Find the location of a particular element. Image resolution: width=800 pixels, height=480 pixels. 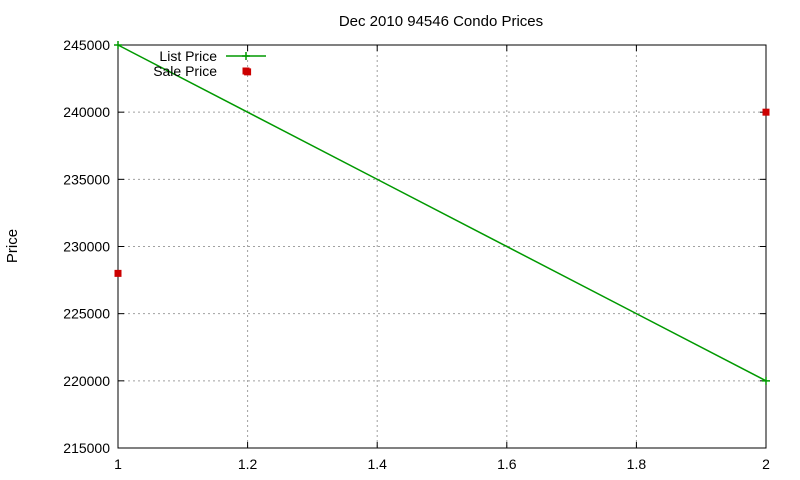

y-tick-label: 220000 is located at coordinates (86, 381).